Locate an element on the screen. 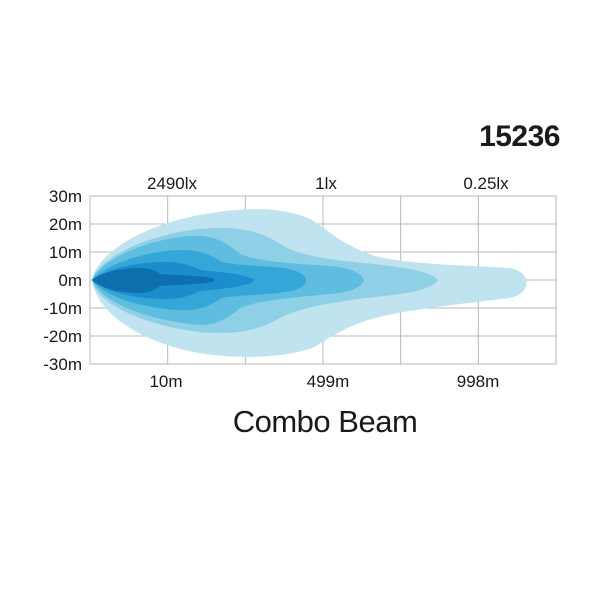 This screenshot has width=600, height=600. y-tick-label: 10m is located at coordinates (65, 252).